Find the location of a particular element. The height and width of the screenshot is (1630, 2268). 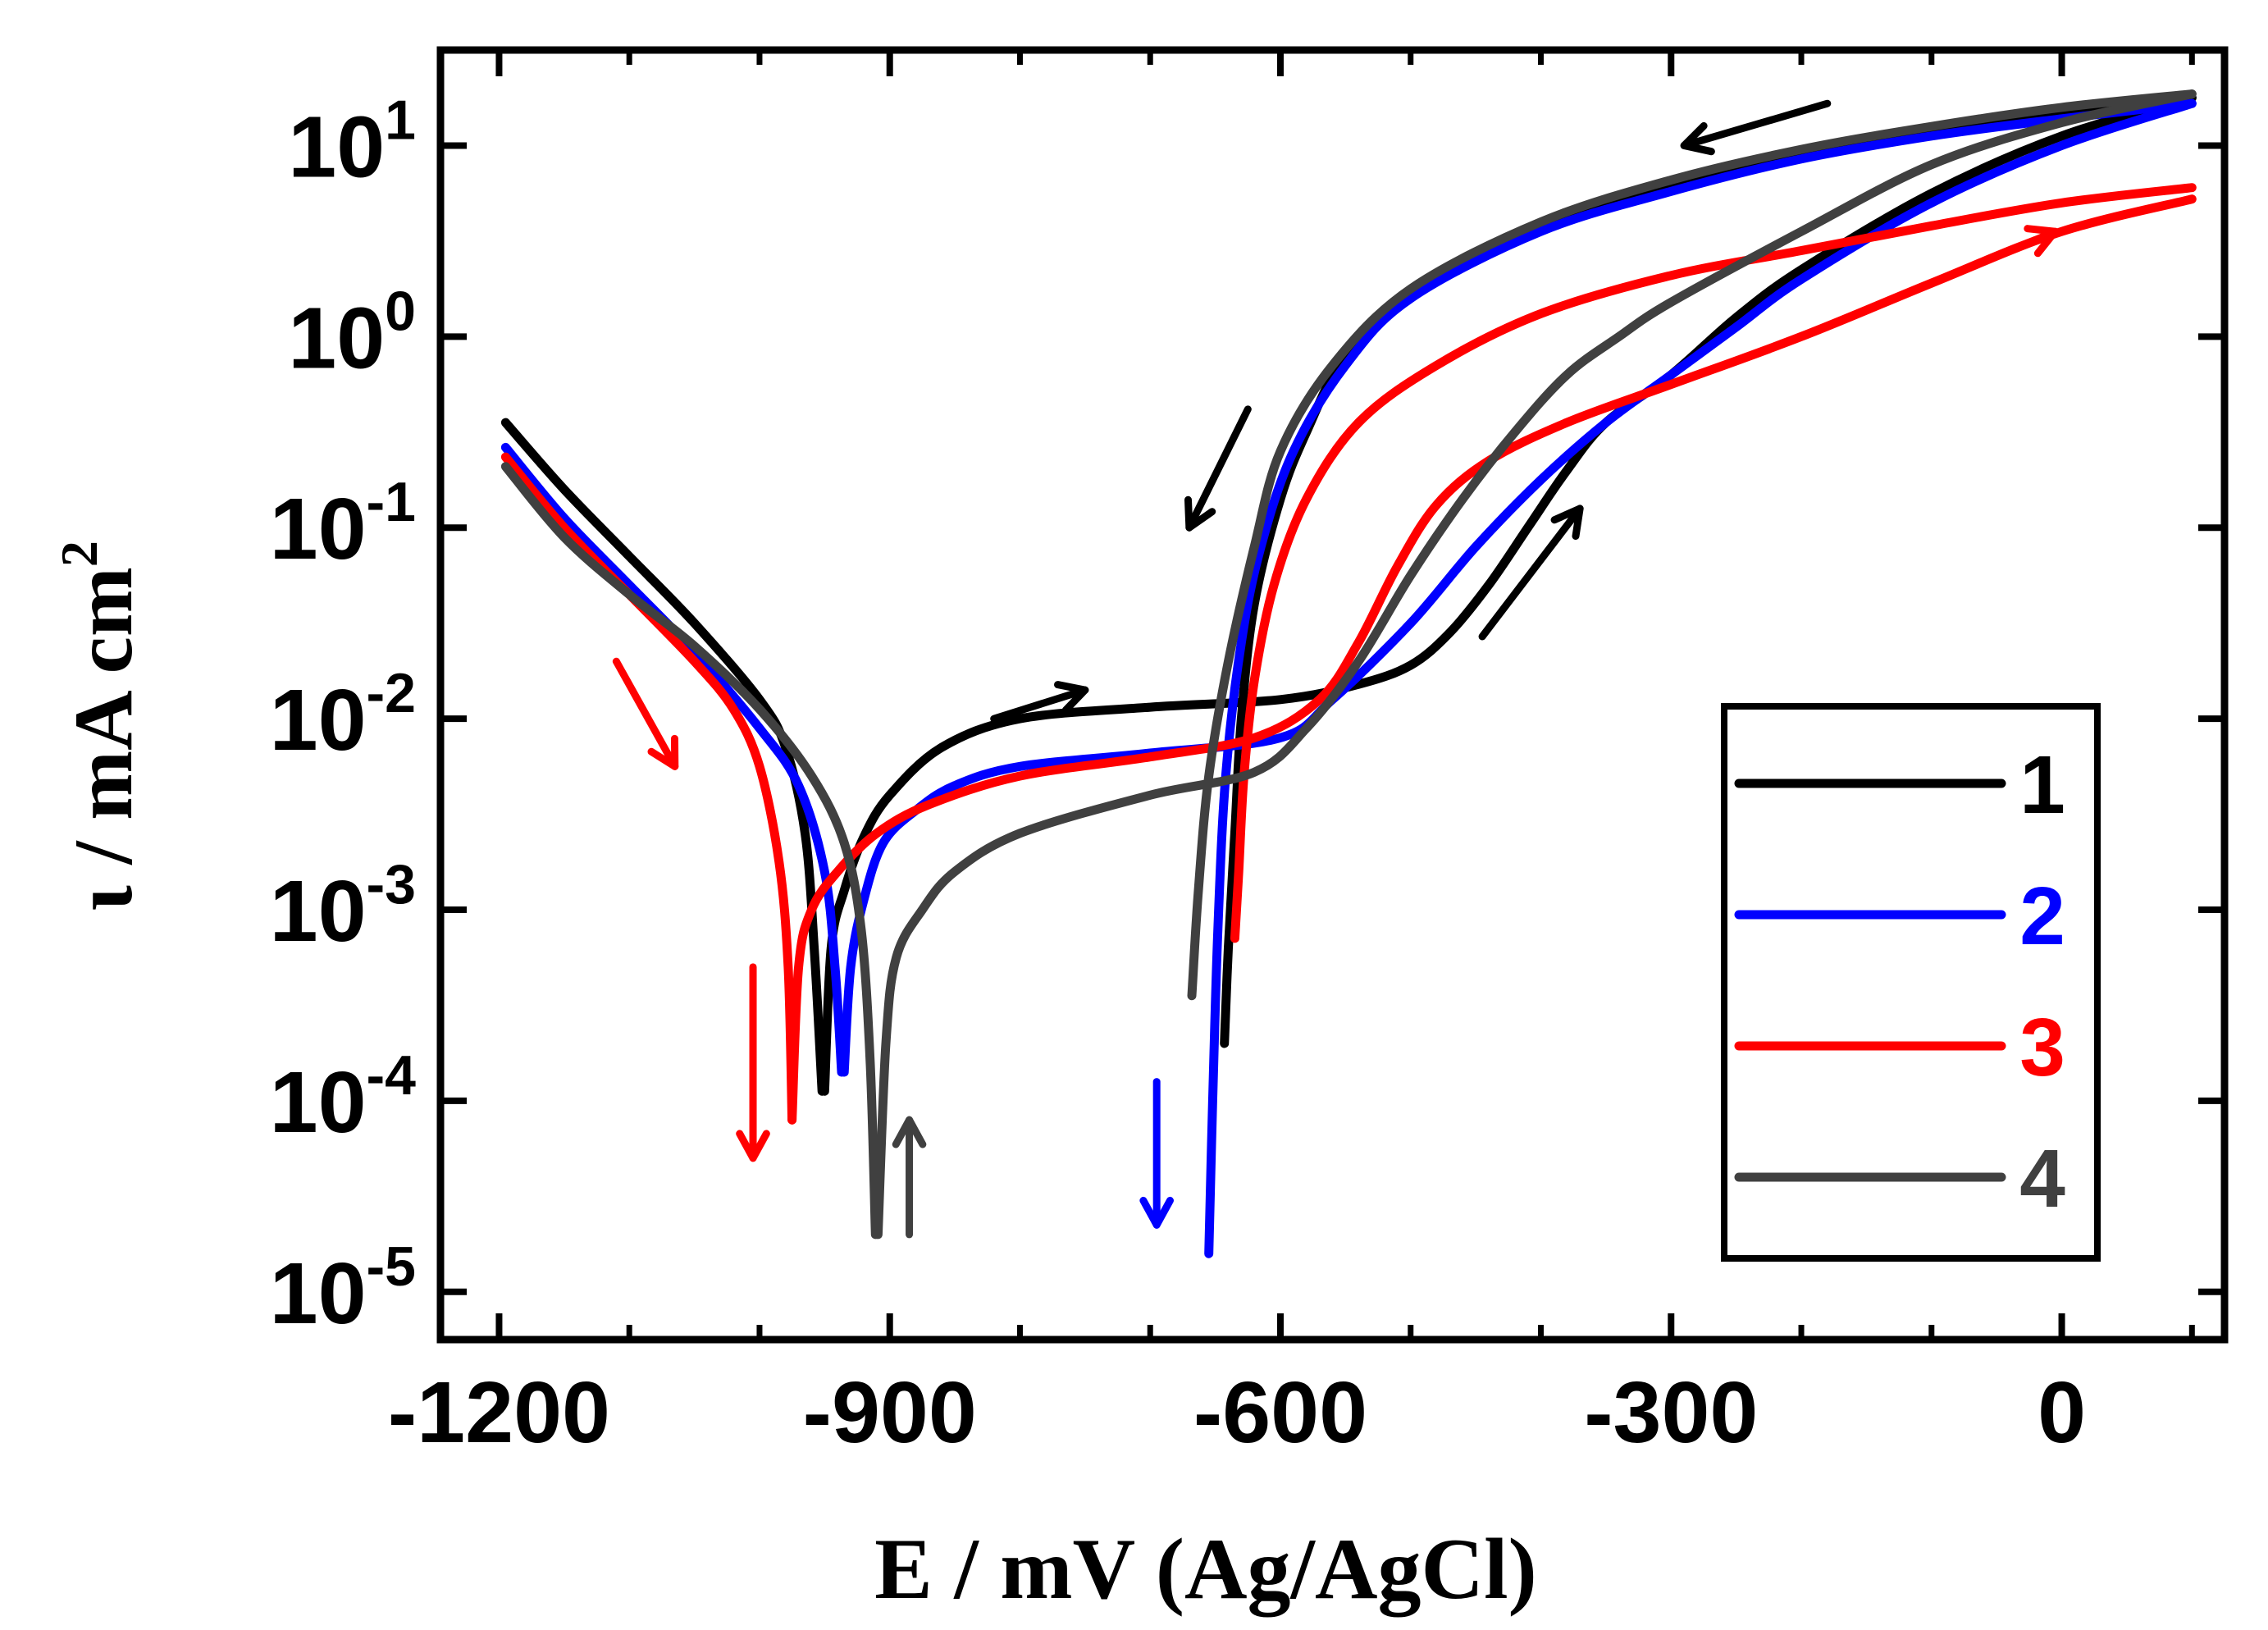

x-tick-label: -1200 is located at coordinates (499, 1413).